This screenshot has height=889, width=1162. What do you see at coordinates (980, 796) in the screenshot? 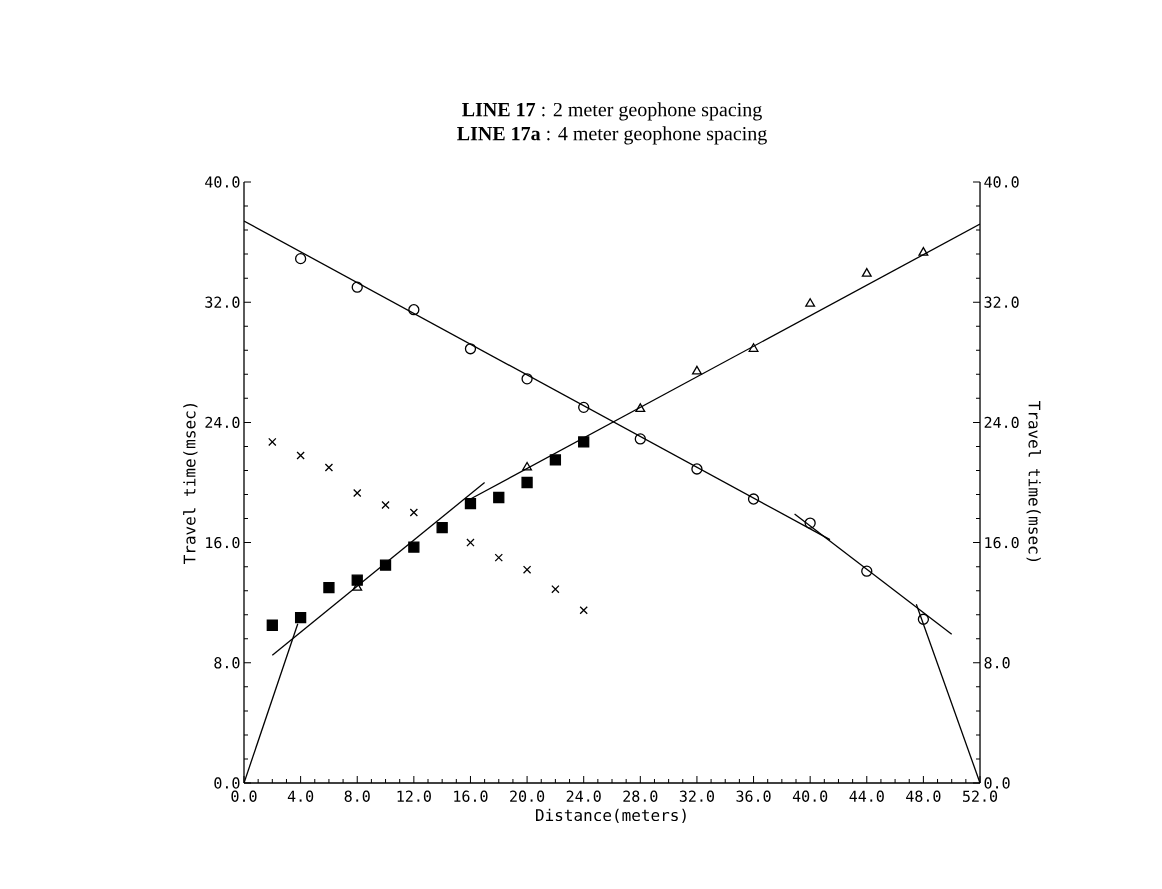
I see `x-tick-label: 52.0` at bounding box center [980, 796].